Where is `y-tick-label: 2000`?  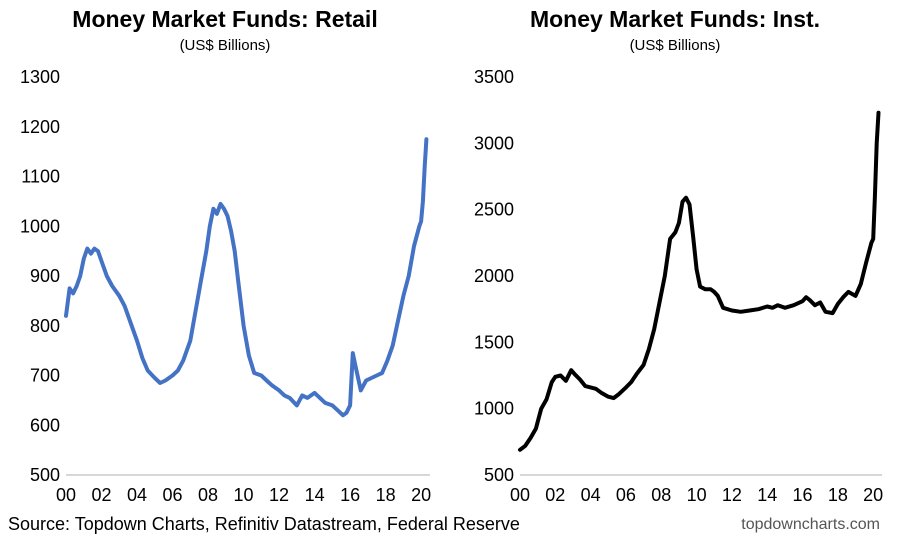
y-tick-label: 2000 is located at coordinates (494, 276).